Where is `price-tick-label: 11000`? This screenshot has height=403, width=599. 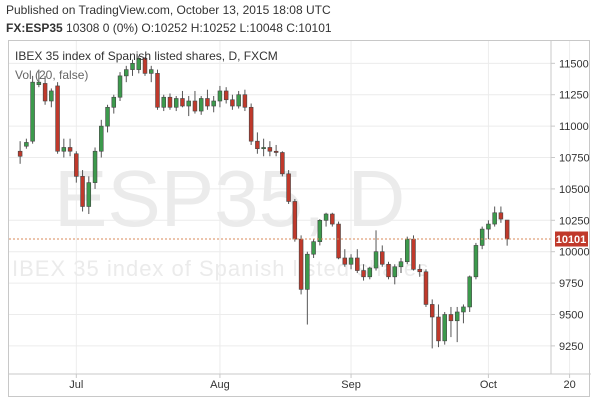
price-tick-label: 11000 is located at coordinates (574, 127).